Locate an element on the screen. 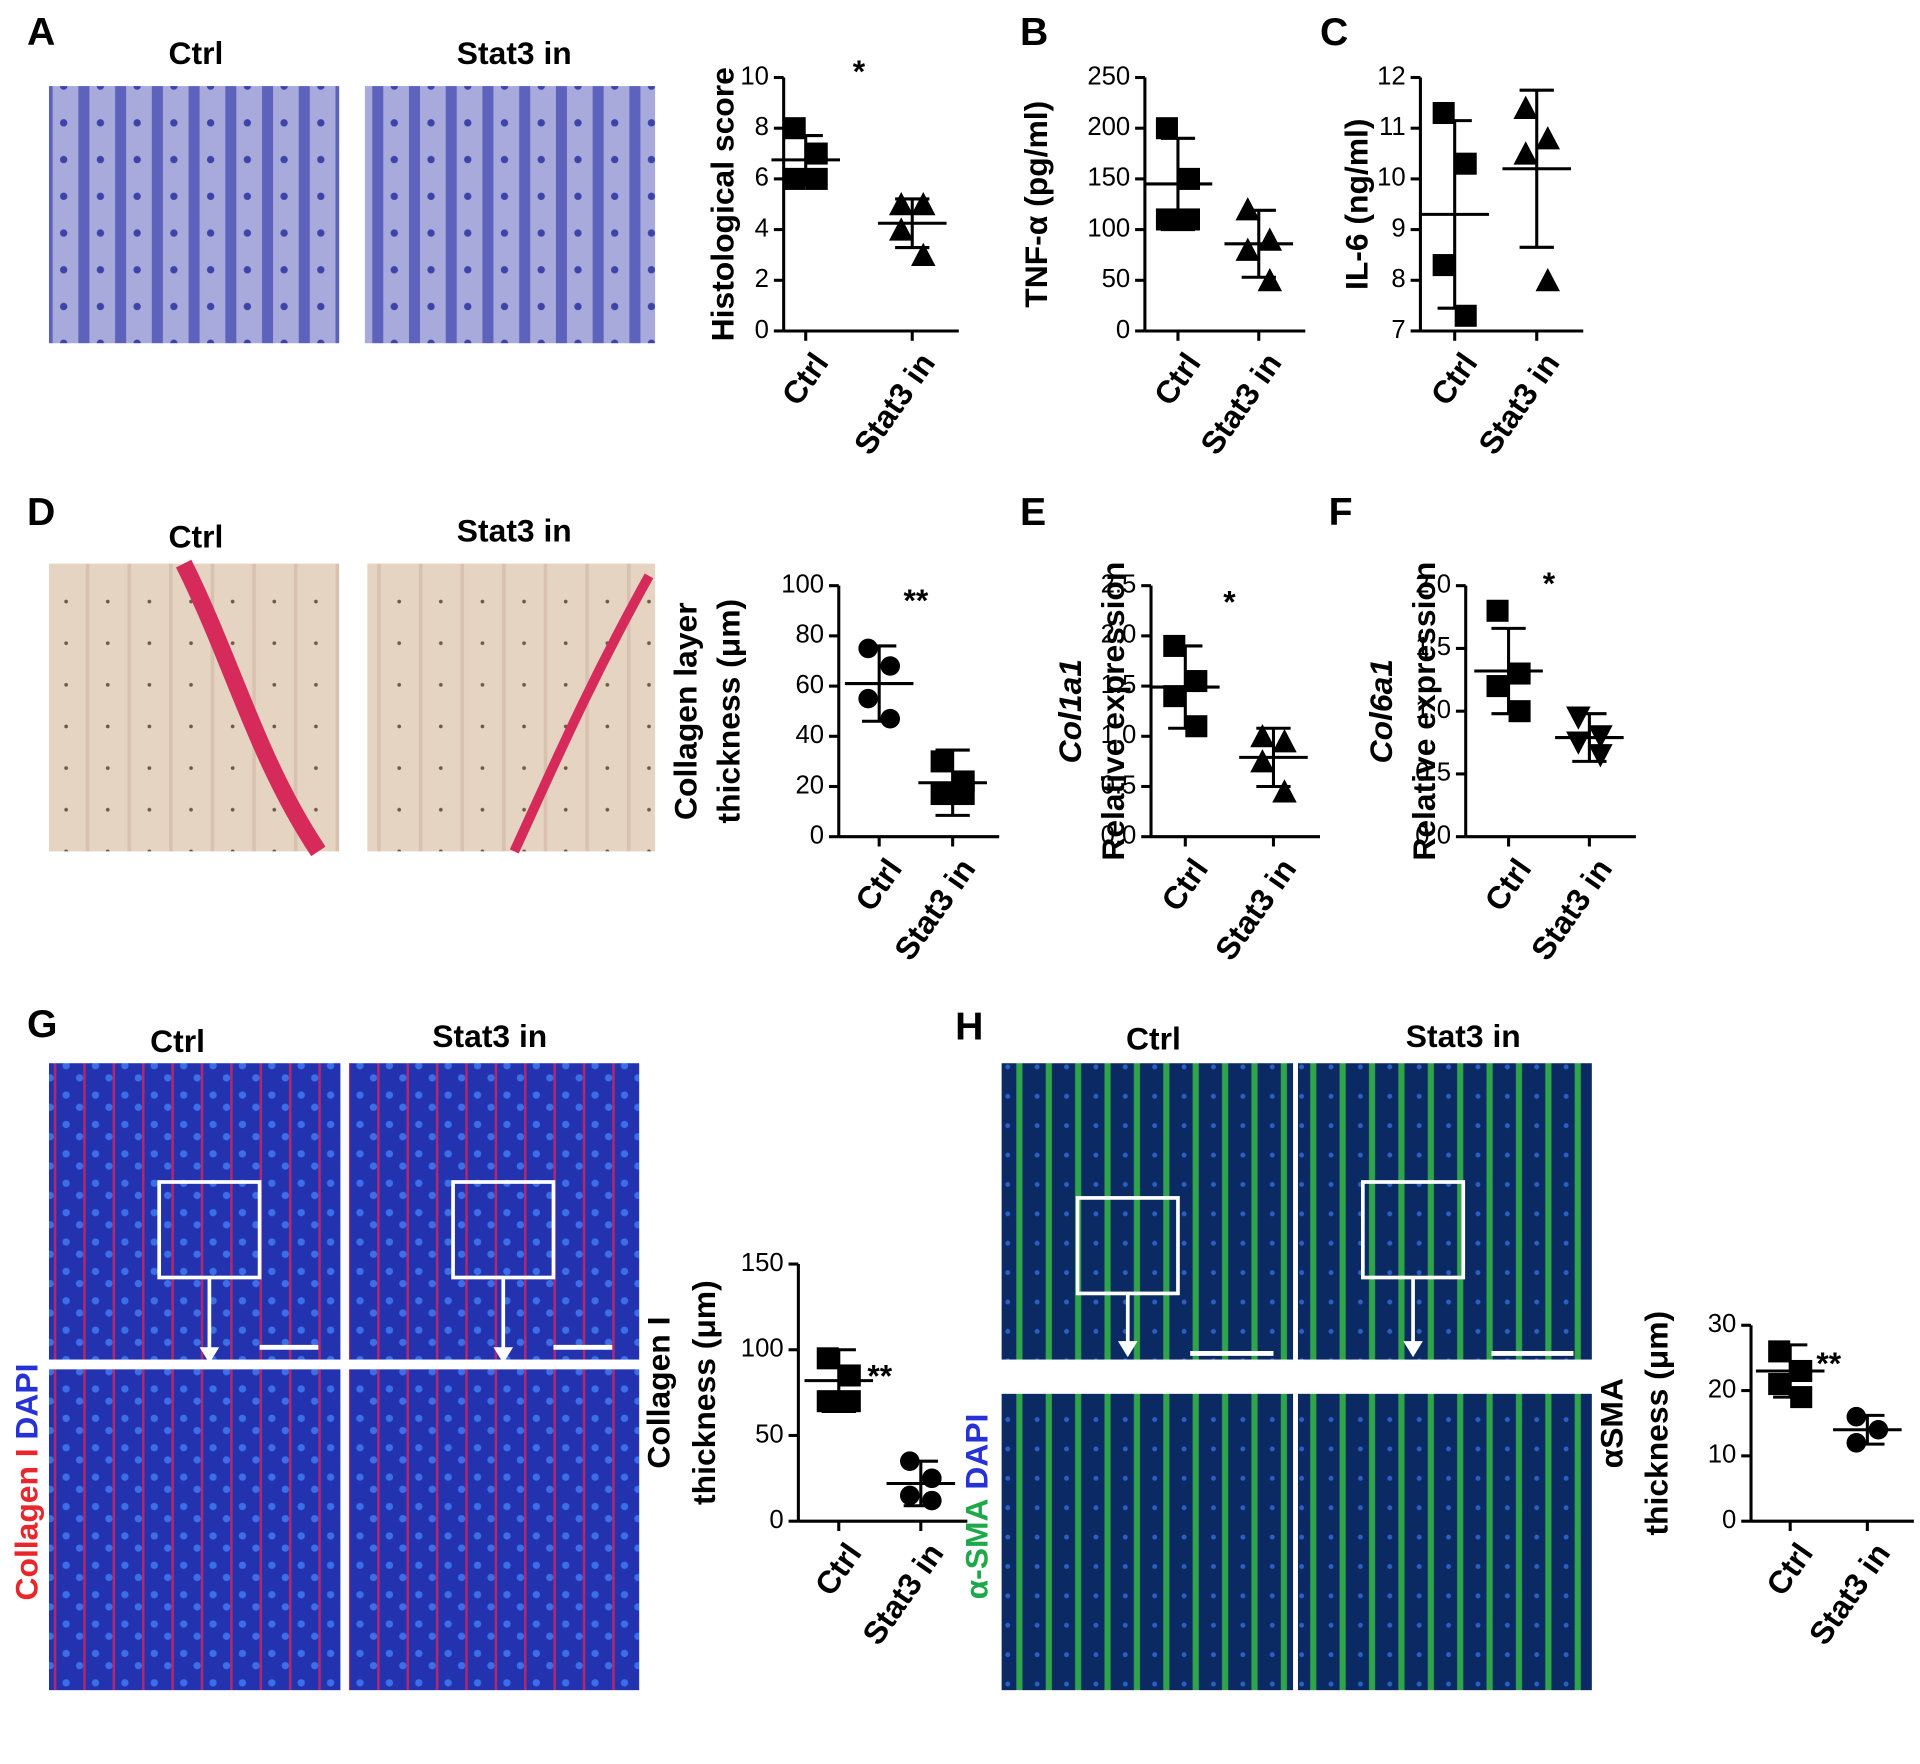 The image size is (1920, 1764). y-axis-label: αSMA is located at coordinates (1611, 1423).